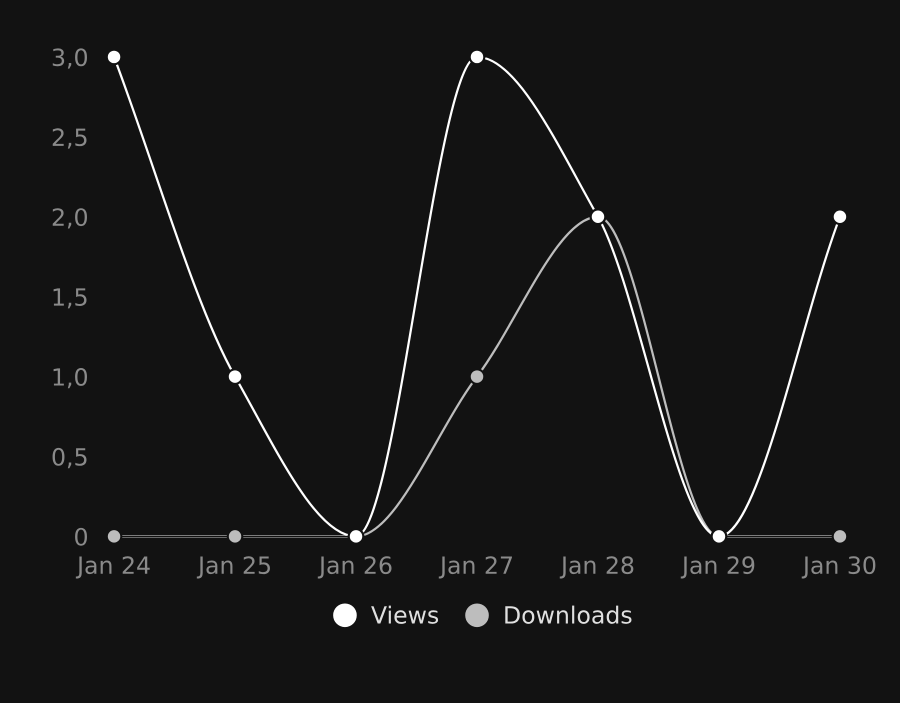 The width and height of the screenshot is (900, 703). I want to click on x-tick-label: Jan 27, so click(475, 567).